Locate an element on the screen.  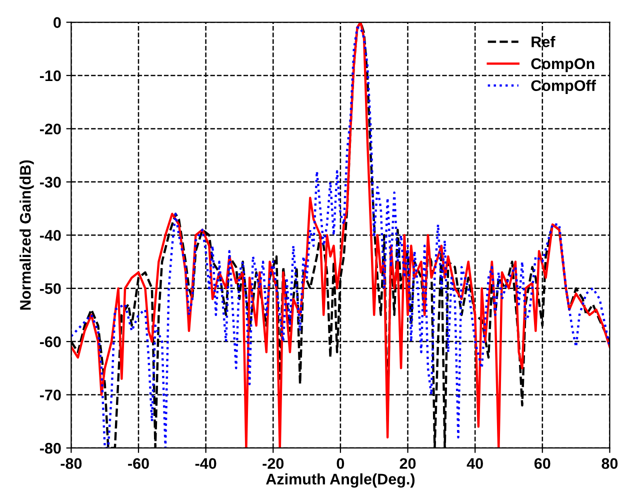
x-axis-title: Azimuth Angle(Deg.) is located at coordinates (340, 480).